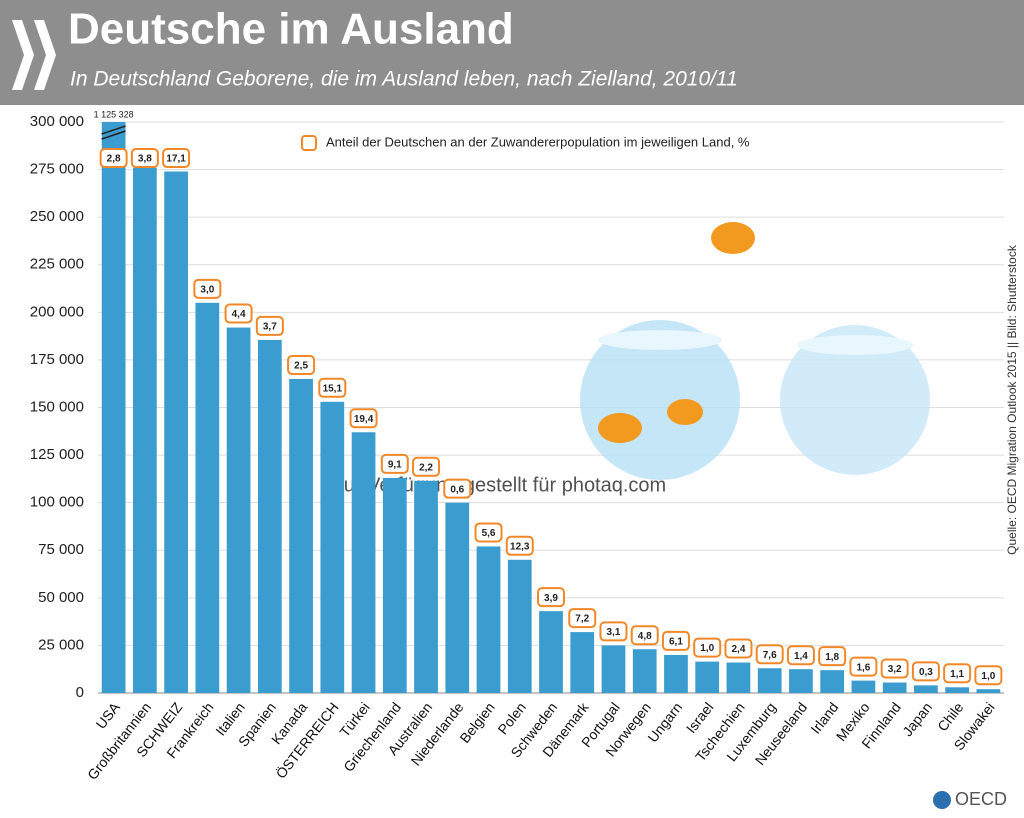 The image size is (1024, 818). I want to click on x-tick-label: Japan, so click(917, 719).